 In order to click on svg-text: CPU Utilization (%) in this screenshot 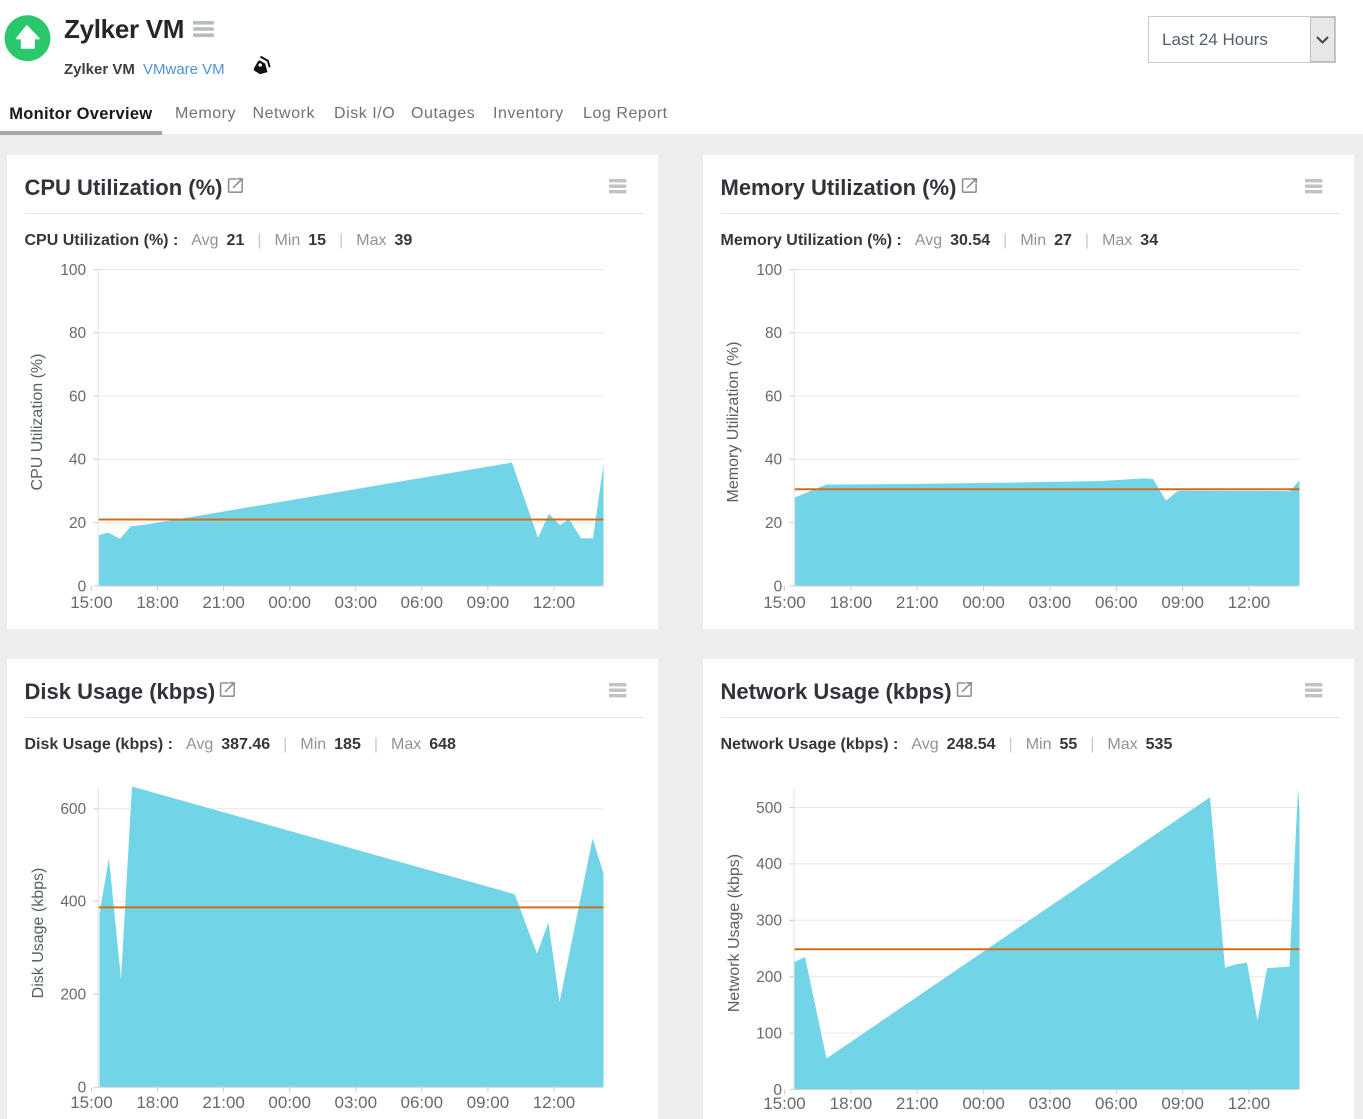, I will do `click(37, 422)`.